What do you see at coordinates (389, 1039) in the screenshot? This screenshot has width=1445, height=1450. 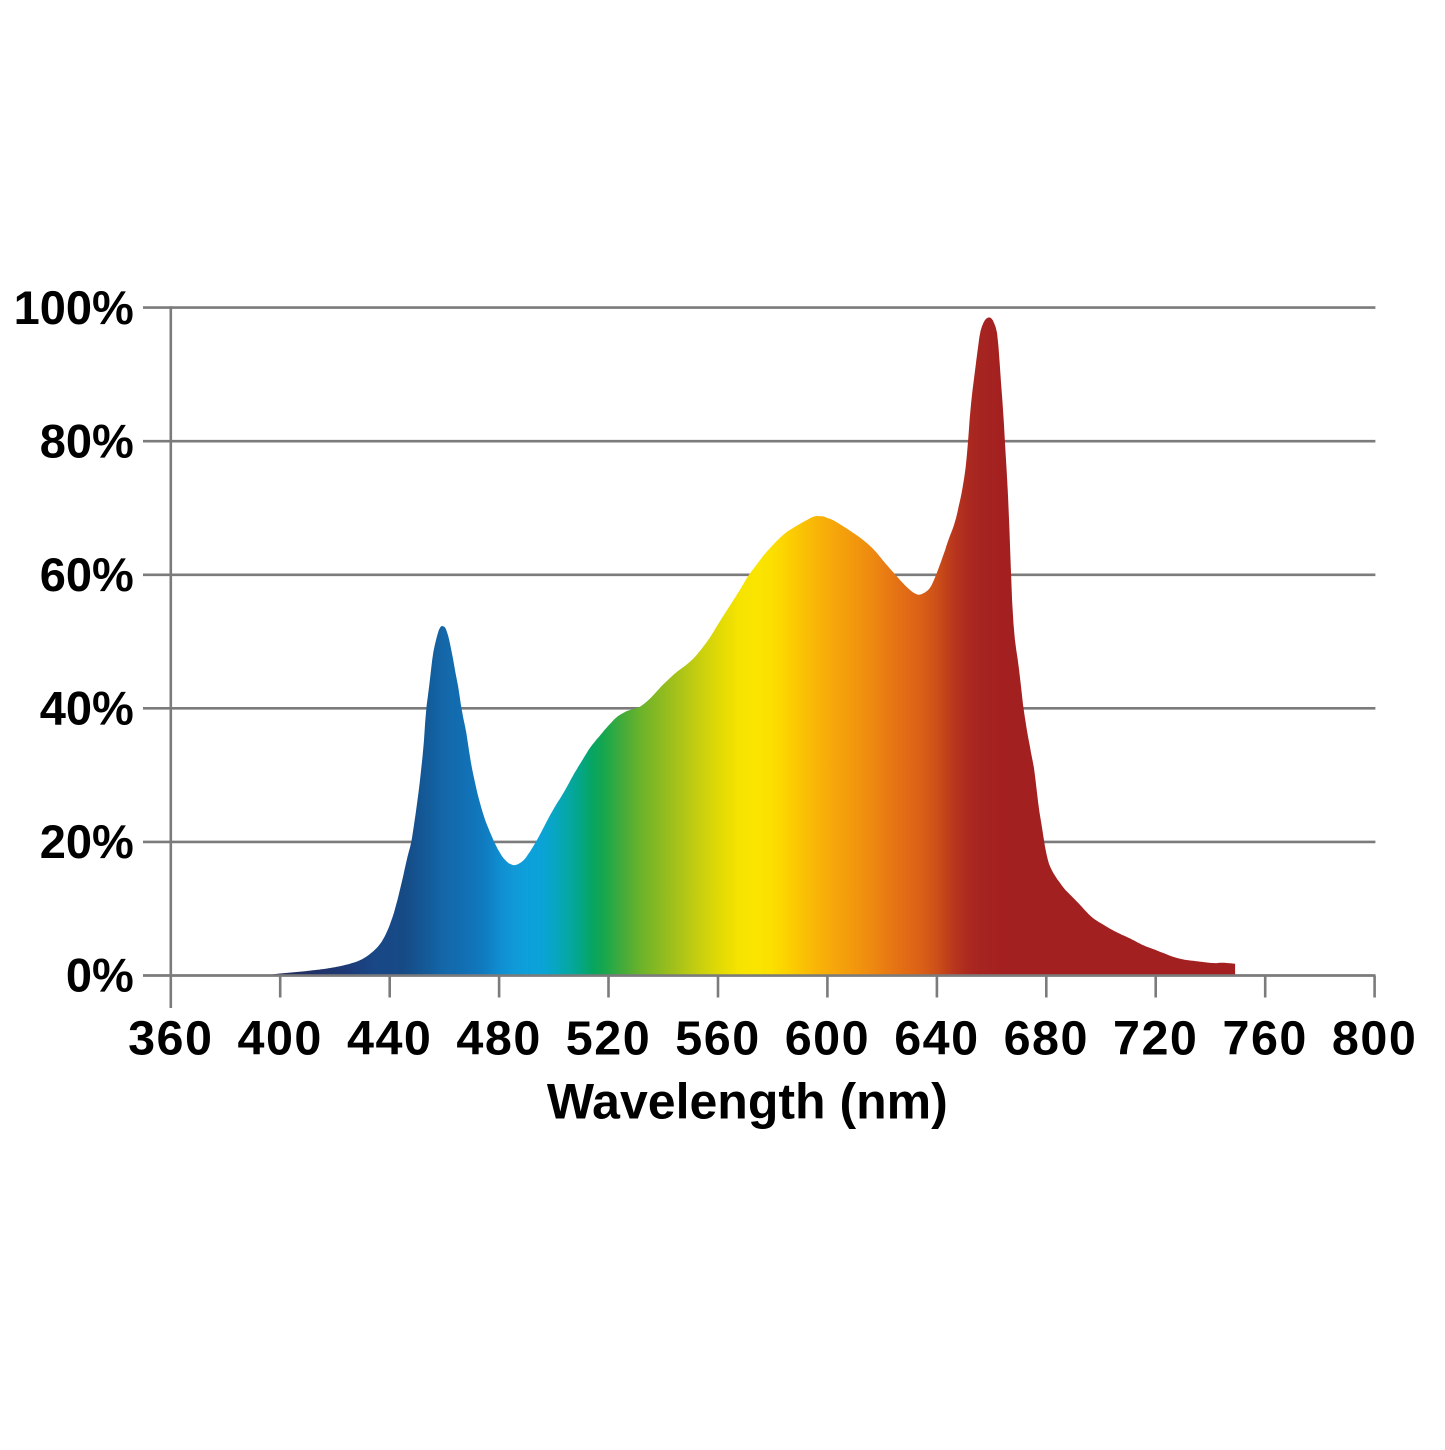 I see `svg-text: 440` at bounding box center [389, 1039].